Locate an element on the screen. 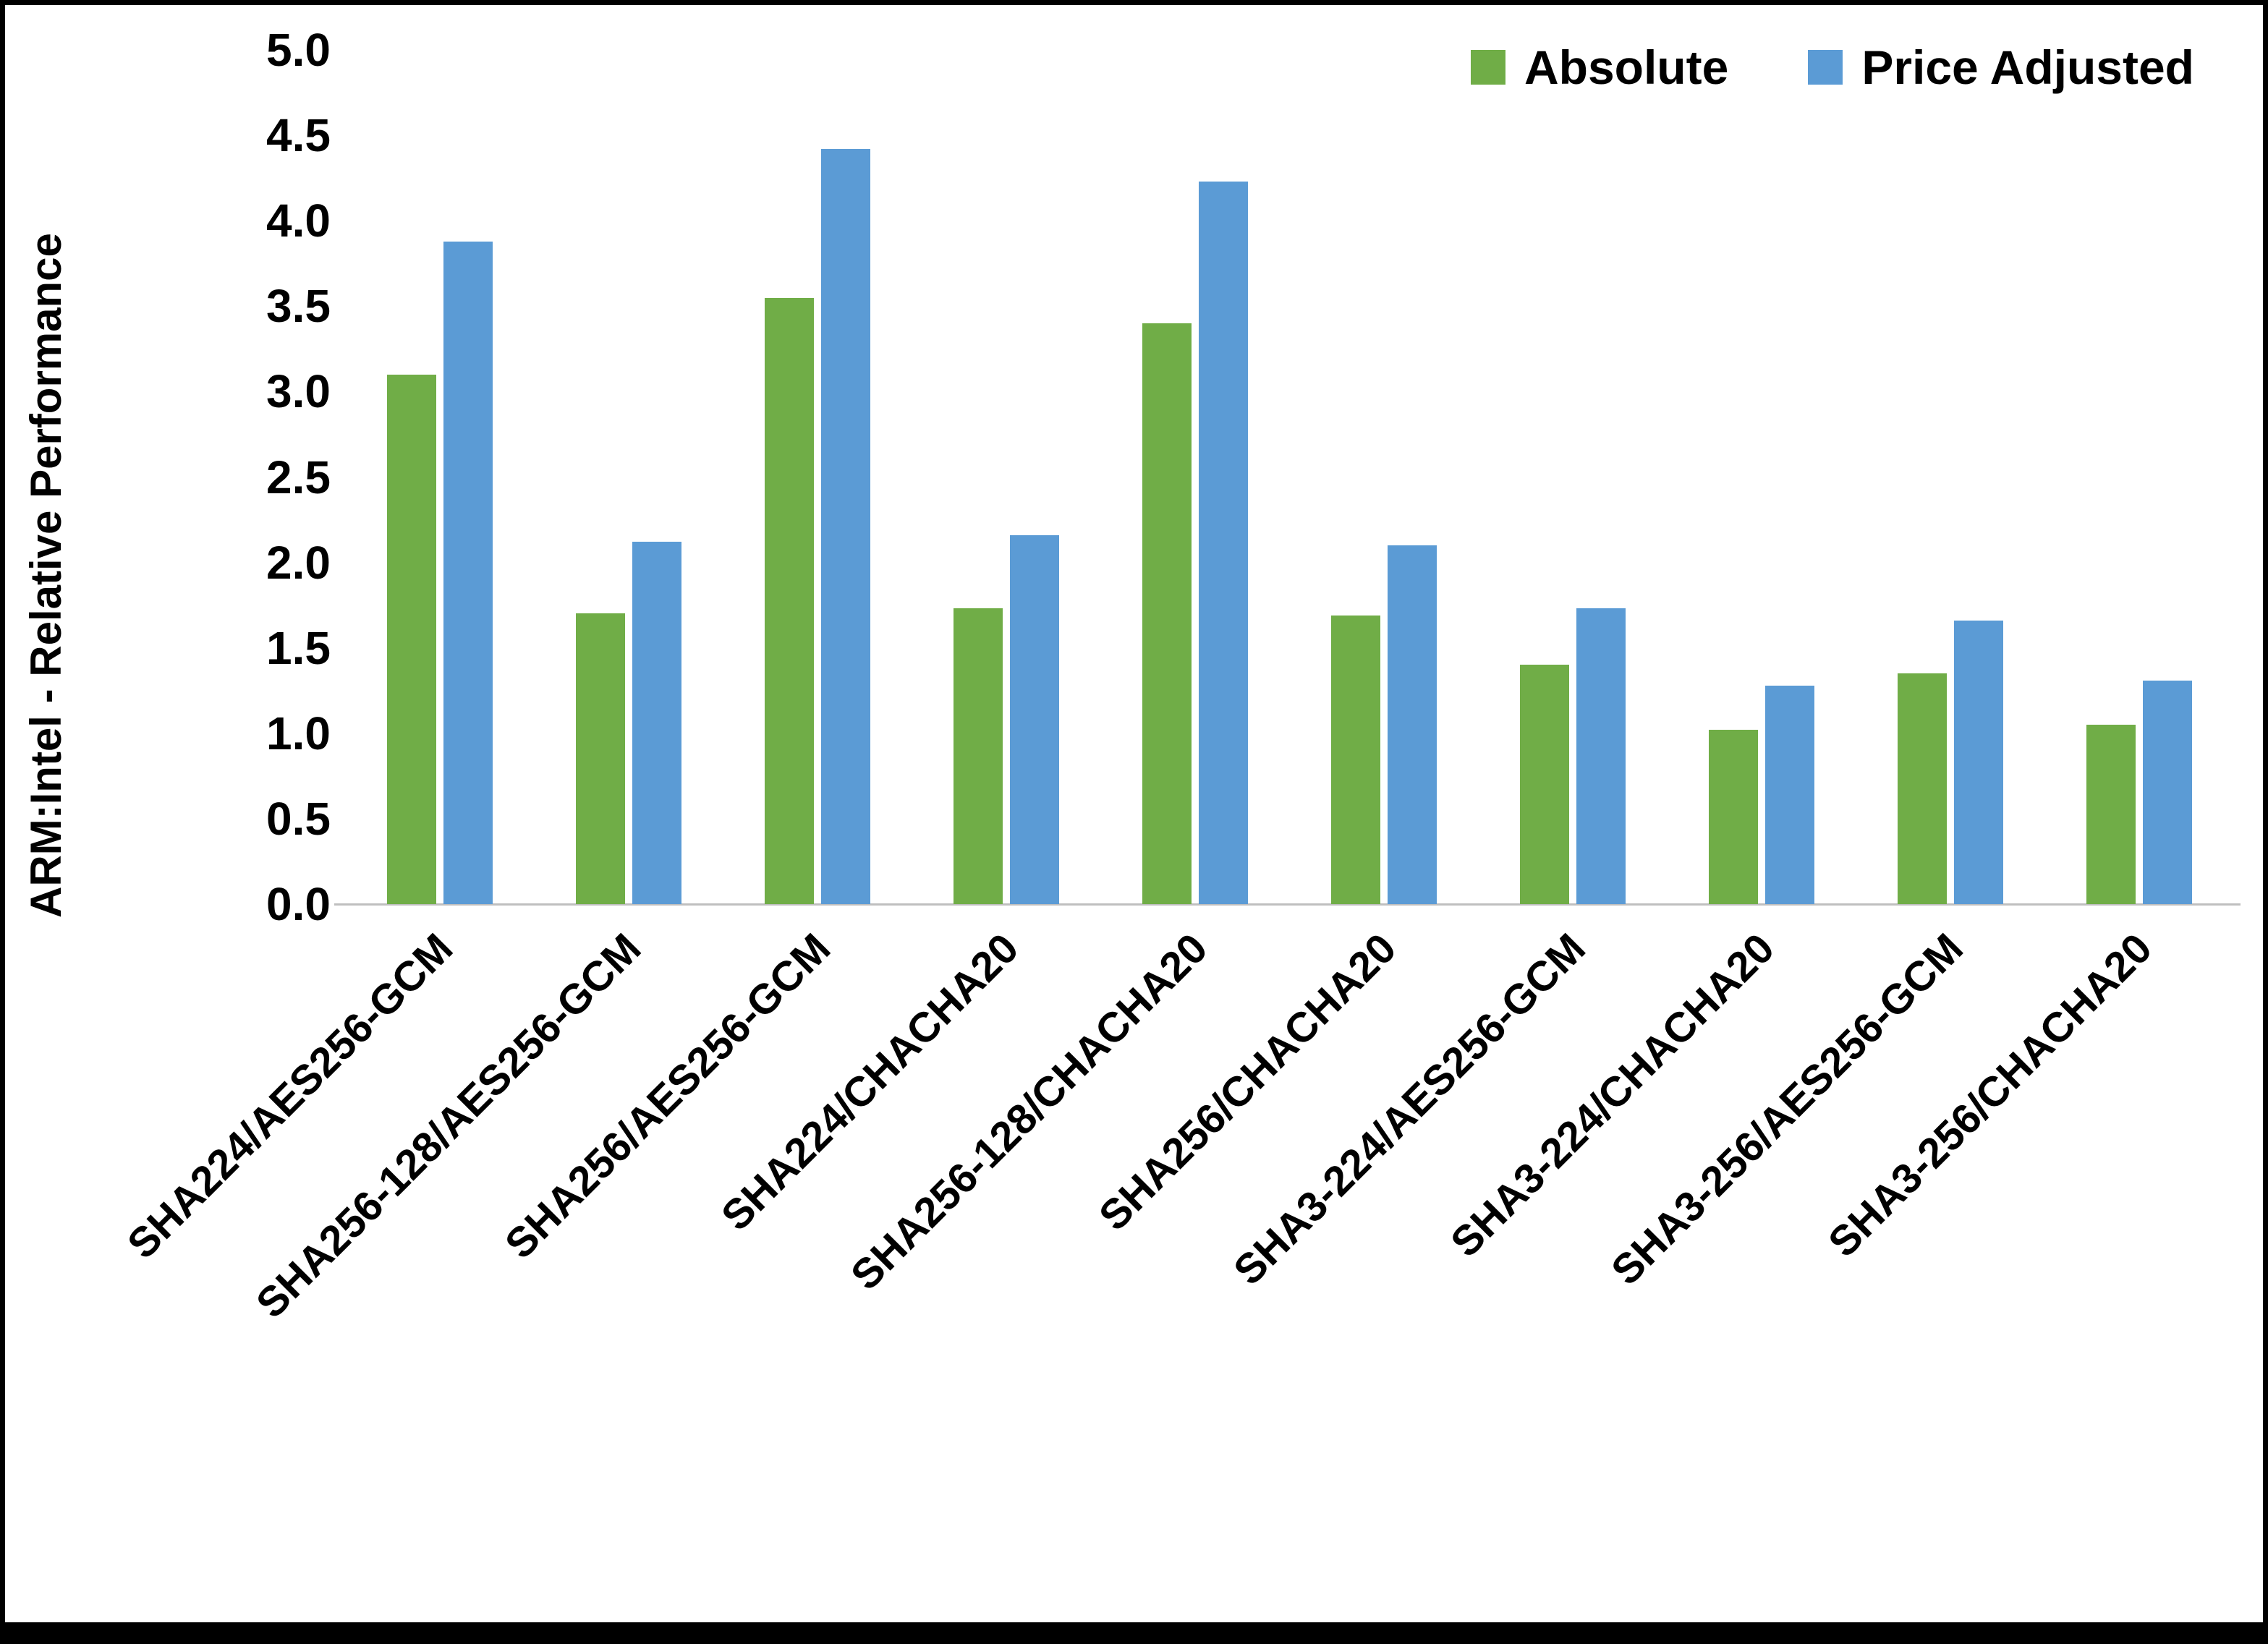 Image resolution: width=2268 pixels, height=1644 pixels. legend: Absolute Price Adjusted is located at coordinates (1832, 67).